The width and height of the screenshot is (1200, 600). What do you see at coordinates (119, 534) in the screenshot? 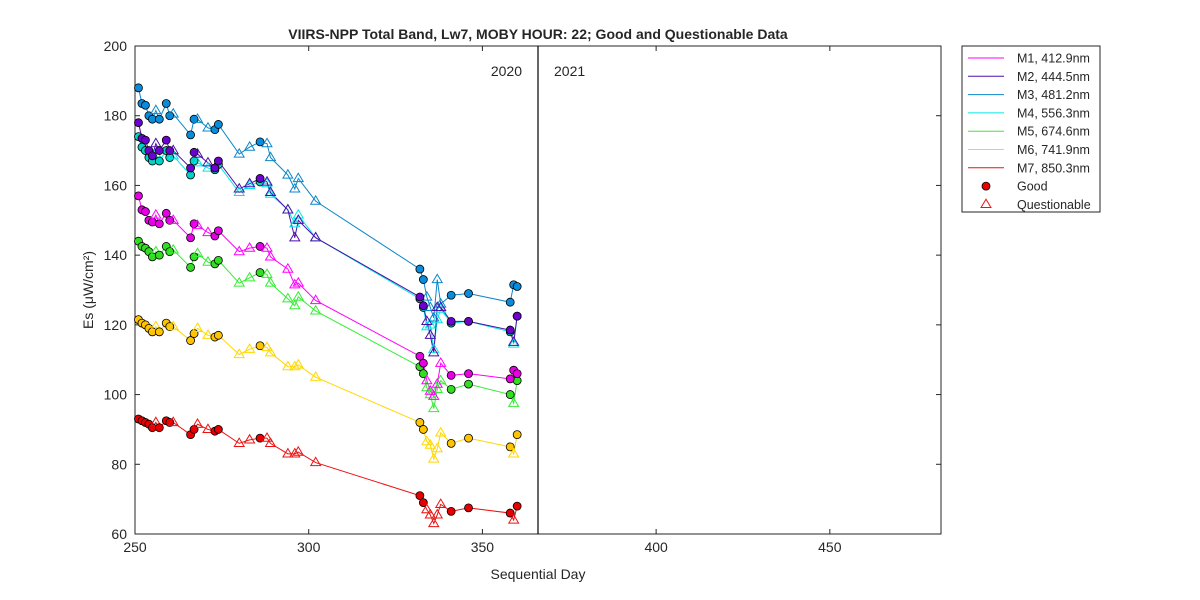
I see `y-tick-label: 60` at bounding box center [119, 534].